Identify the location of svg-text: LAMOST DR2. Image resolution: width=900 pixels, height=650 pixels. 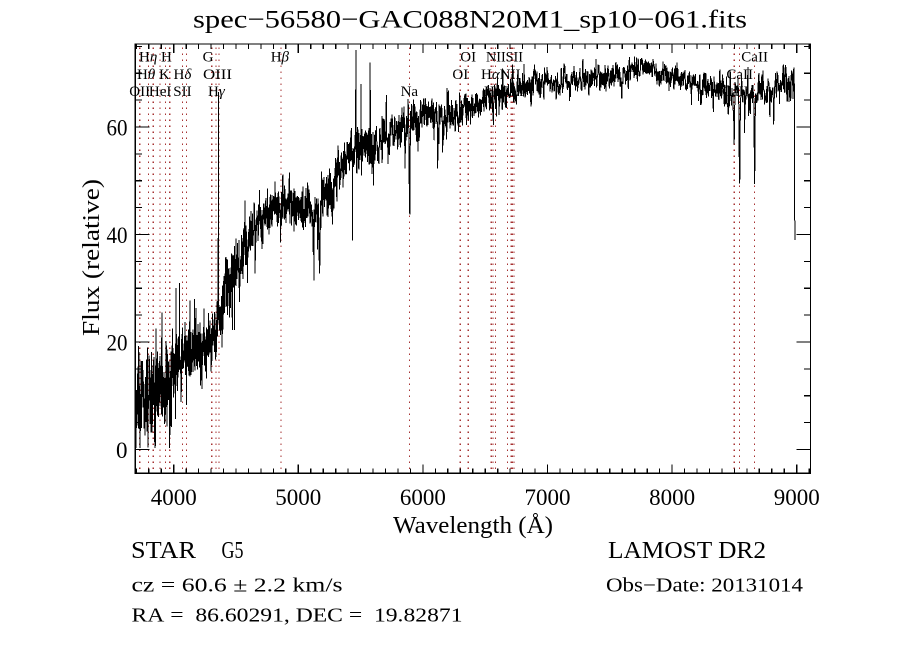
(687, 551).